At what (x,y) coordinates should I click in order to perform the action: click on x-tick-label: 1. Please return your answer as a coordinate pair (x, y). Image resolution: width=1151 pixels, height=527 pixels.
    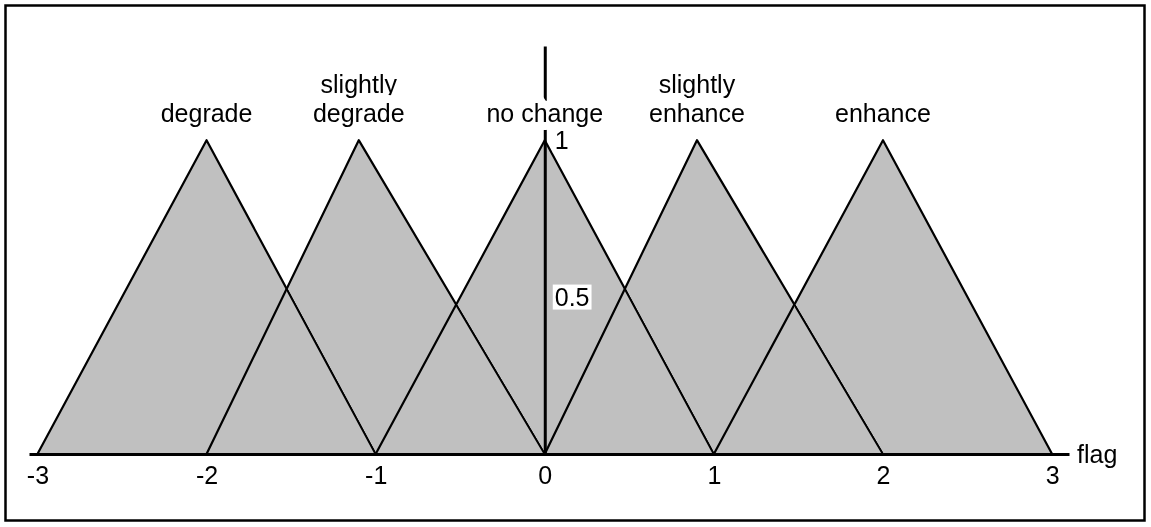
    Looking at the image, I should click on (714, 475).